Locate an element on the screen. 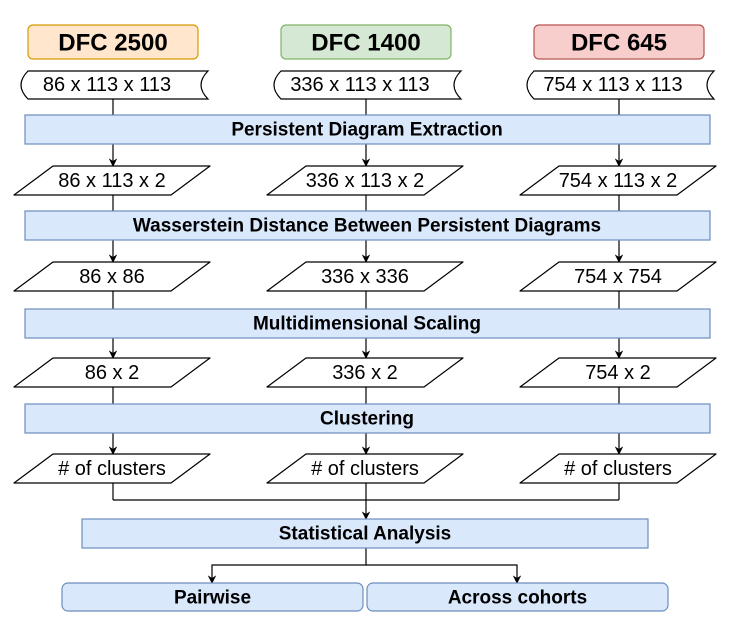 Image resolution: width=732 pixels, height=622 pixels. mds-label: 754 x 2 is located at coordinates (618, 373).